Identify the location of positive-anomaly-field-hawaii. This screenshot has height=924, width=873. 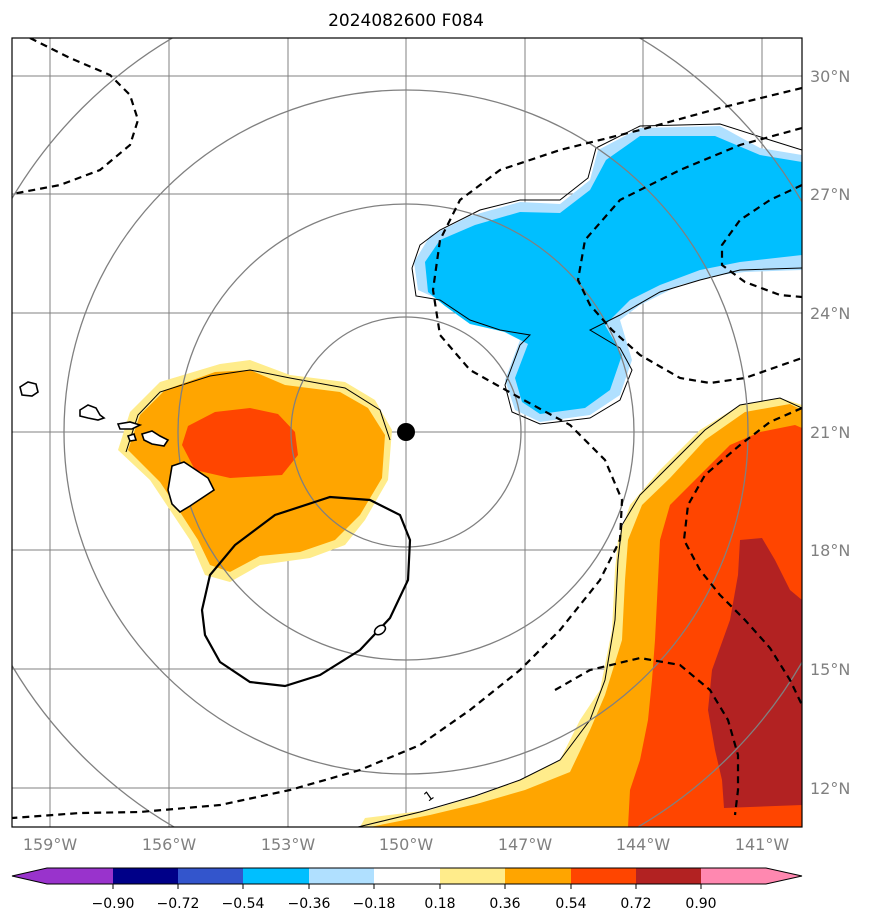
(255, 471).